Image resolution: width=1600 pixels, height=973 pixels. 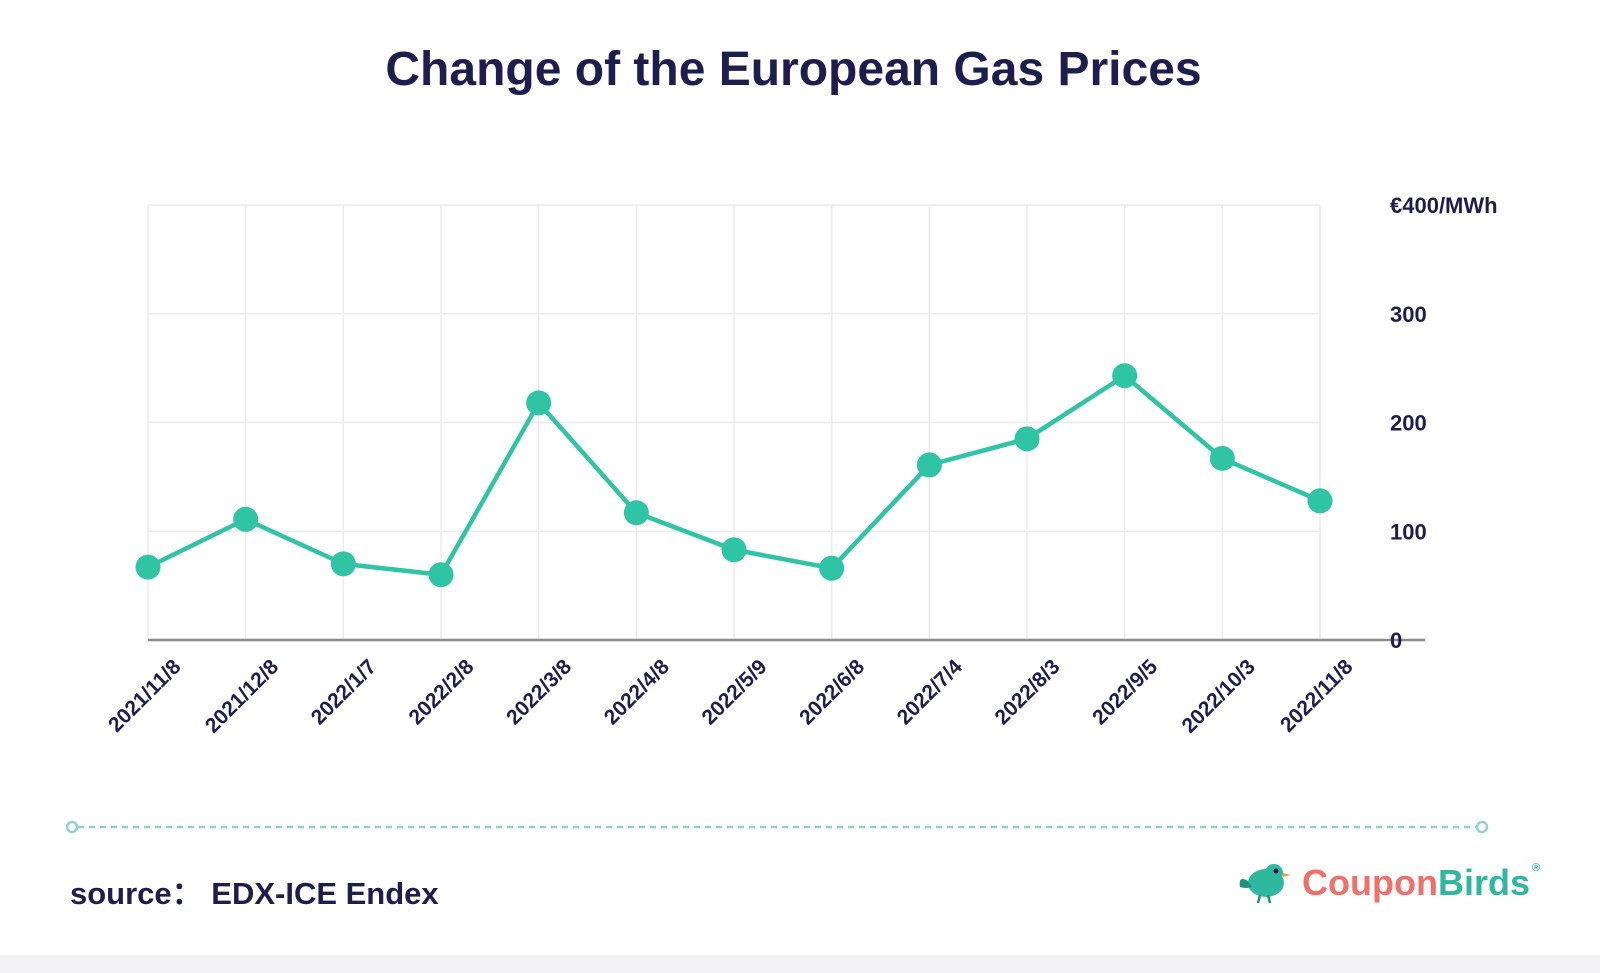 I want to click on couponbirds-logo: CouponBirds ®, so click(x=1389, y=883).